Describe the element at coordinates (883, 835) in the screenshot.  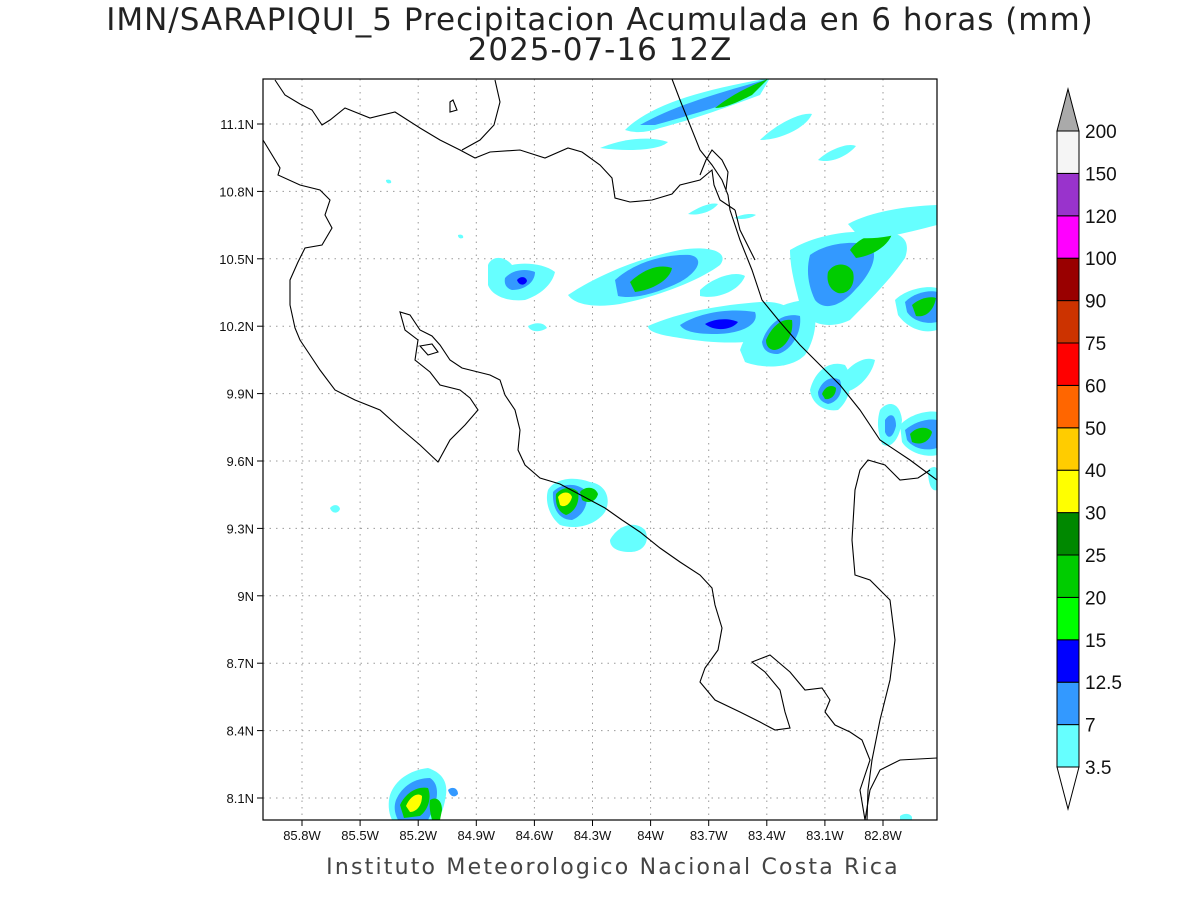
I see `lon-tick-label: 82.8W` at that location.